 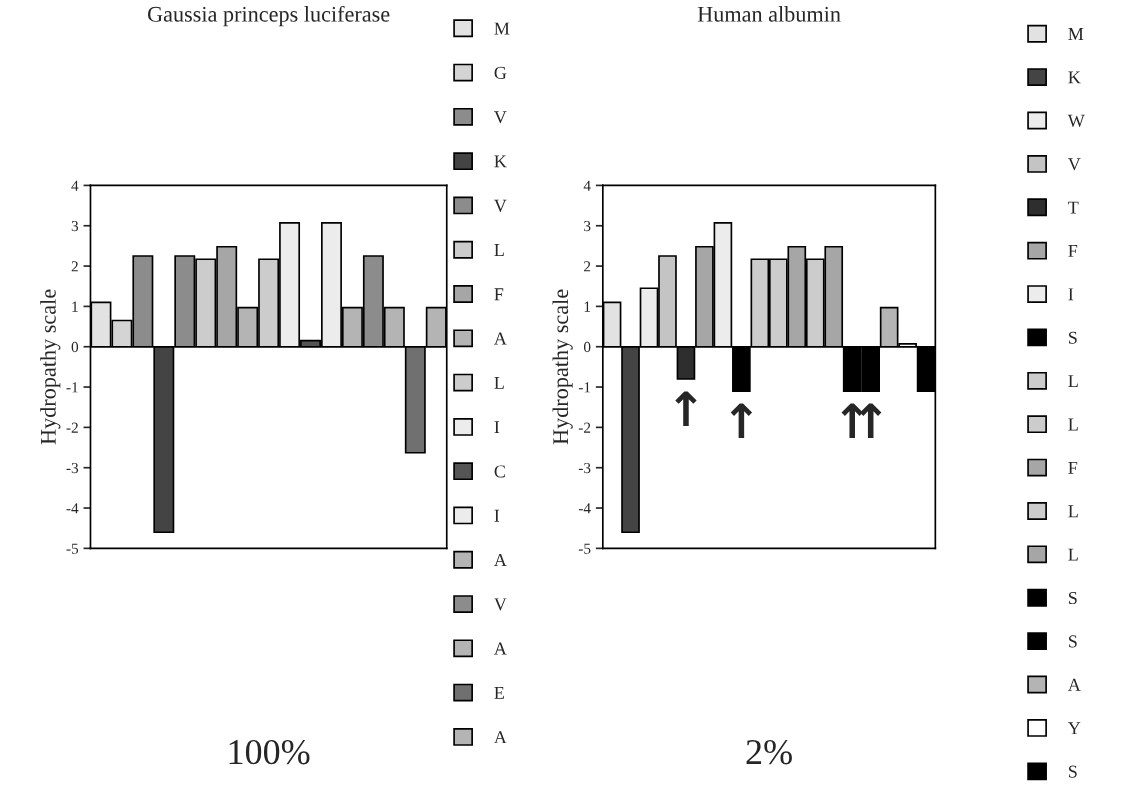 I want to click on chart-title: Human albumin, so click(x=769, y=14).